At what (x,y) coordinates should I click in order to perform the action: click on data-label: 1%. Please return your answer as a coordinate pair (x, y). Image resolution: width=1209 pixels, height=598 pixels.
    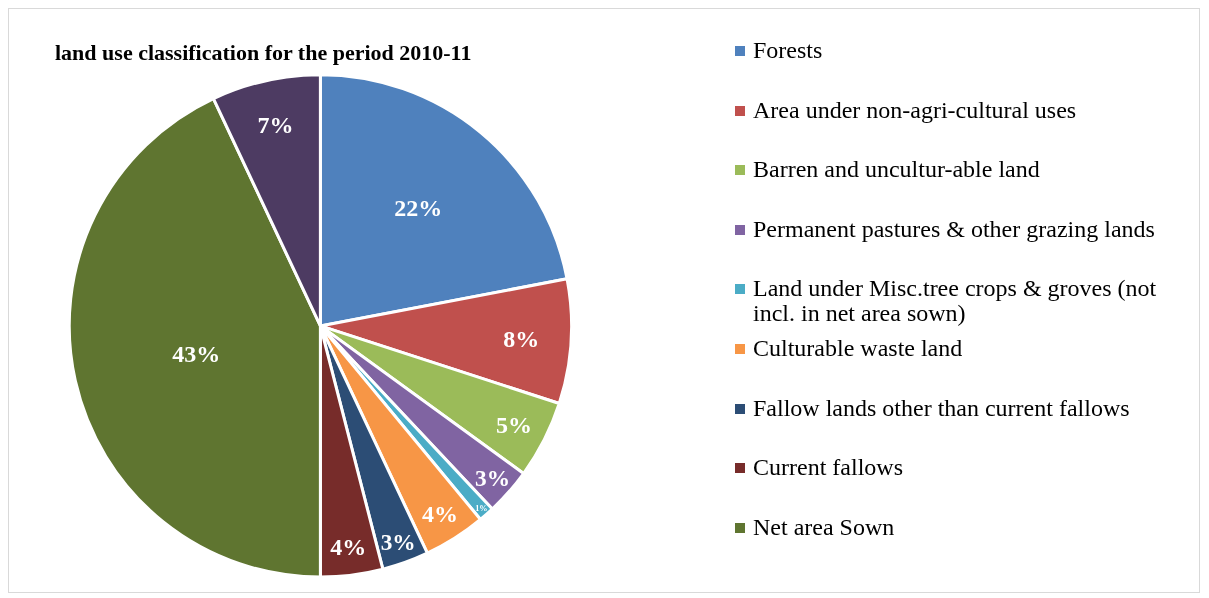
    Looking at the image, I should click on (481, 509).